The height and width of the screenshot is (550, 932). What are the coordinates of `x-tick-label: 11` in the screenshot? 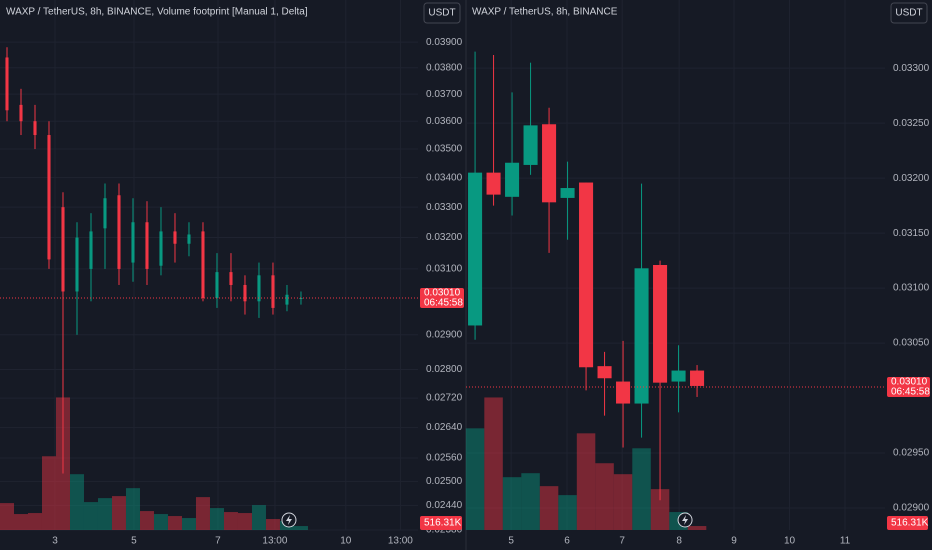 It's located at (845, 541).